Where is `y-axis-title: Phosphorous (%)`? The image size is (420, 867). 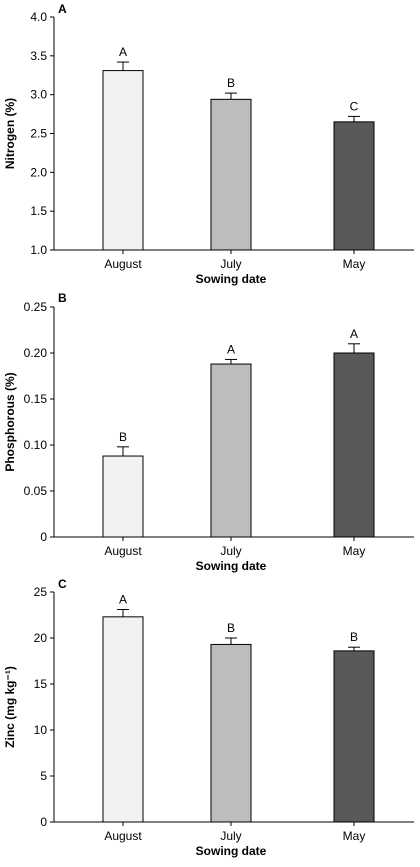
y-axis-title: Phosphorous (%) is located at coordinates (10, 421).